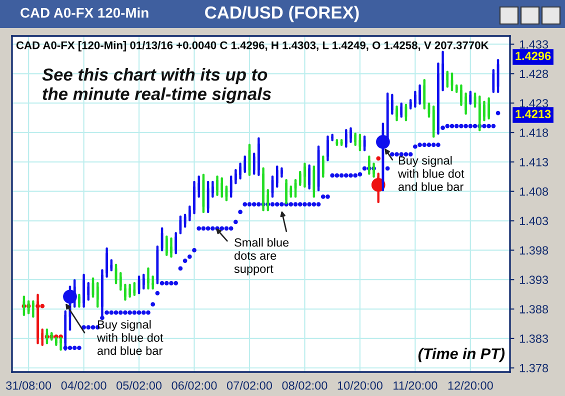 The height and width of the screenshot is (396, 565). What do you see at coordinates (534, 74) in the screenshot?
I see `y-tick-label: 1.428` at bounding box center [534, 74].